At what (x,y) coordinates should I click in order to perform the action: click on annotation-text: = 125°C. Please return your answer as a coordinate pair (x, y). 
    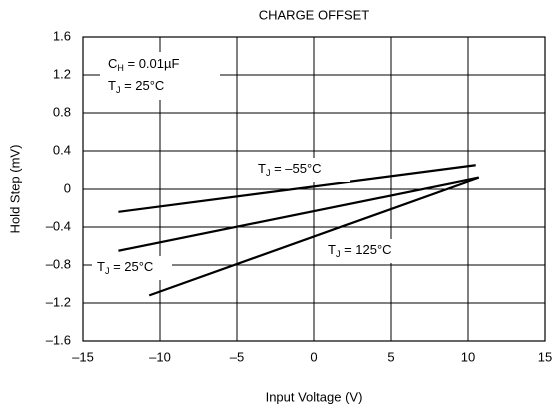
    Looking at the image, I should click on (365, 249).